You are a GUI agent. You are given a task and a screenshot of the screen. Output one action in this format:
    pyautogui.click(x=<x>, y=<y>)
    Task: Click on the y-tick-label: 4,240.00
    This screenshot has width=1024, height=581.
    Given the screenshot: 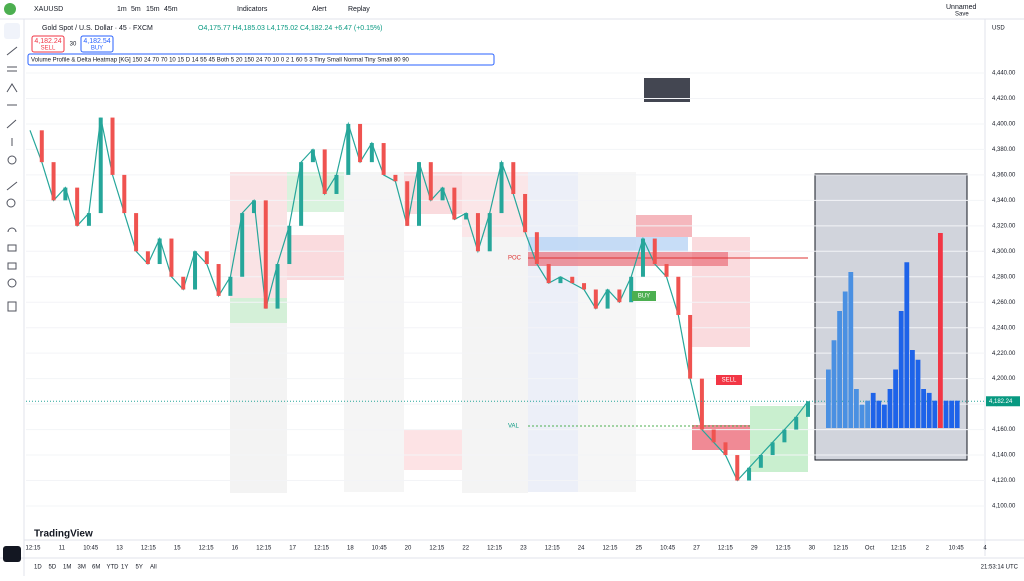 What is the action you would take?
    pyautogui.click(x=1004, y=328)
    